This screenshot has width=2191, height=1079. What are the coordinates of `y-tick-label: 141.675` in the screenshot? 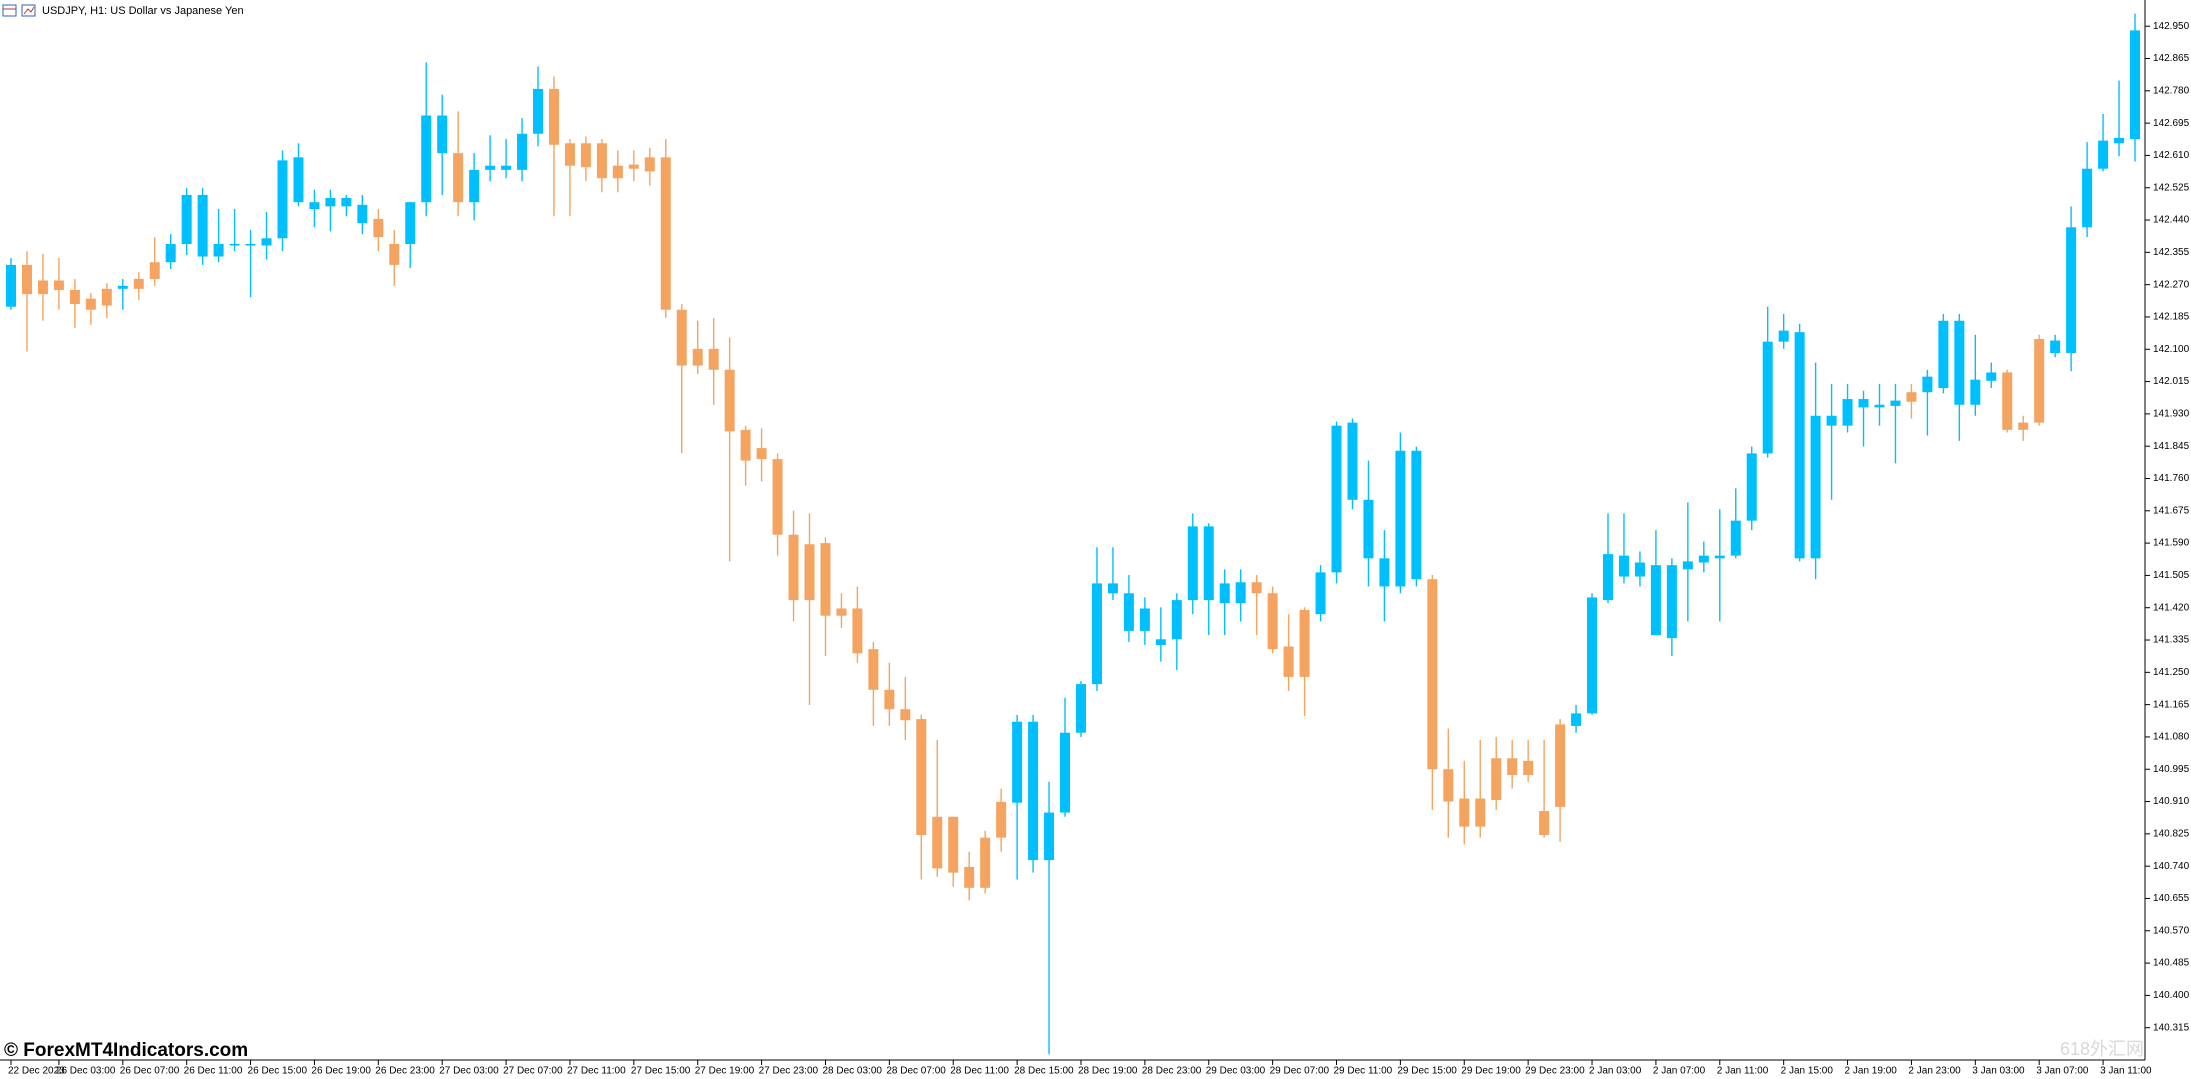 It's located at (2171, 510).